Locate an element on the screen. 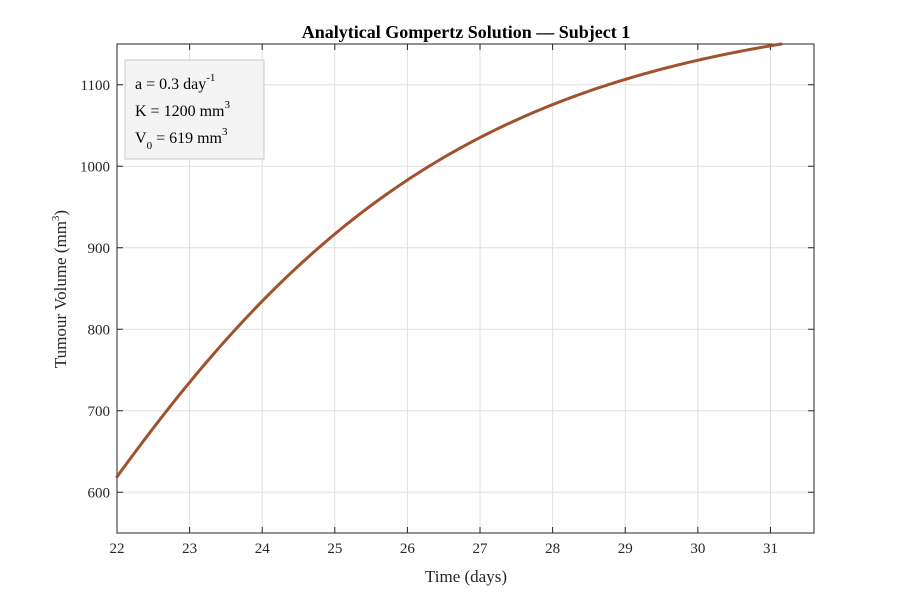 The height and width of the screenshot is (600, 900). x-tick-label: 22 is located at coordinates (117, 549).